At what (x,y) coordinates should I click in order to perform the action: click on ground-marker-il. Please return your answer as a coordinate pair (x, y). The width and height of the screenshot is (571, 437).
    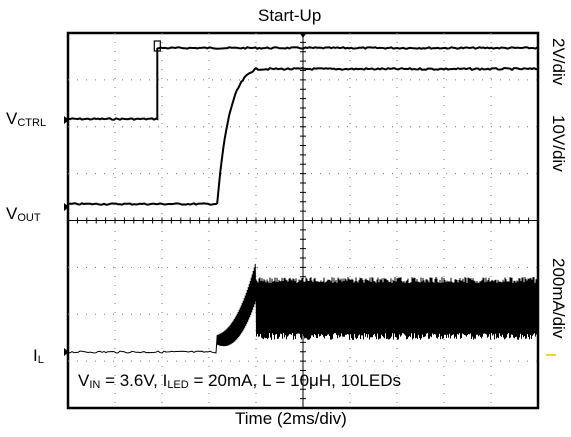
    Looking at the image, I should click on (66, 352).